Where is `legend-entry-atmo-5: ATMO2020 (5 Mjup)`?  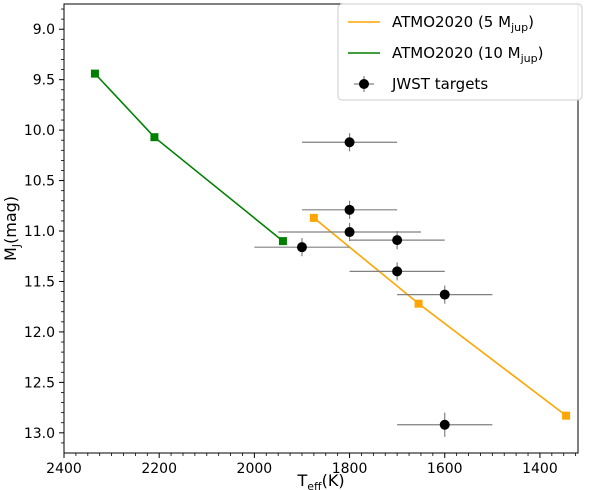 legend-entry-atmo-5: ATMO2020 (5 Mjup) is located at coordinates (441, 23).